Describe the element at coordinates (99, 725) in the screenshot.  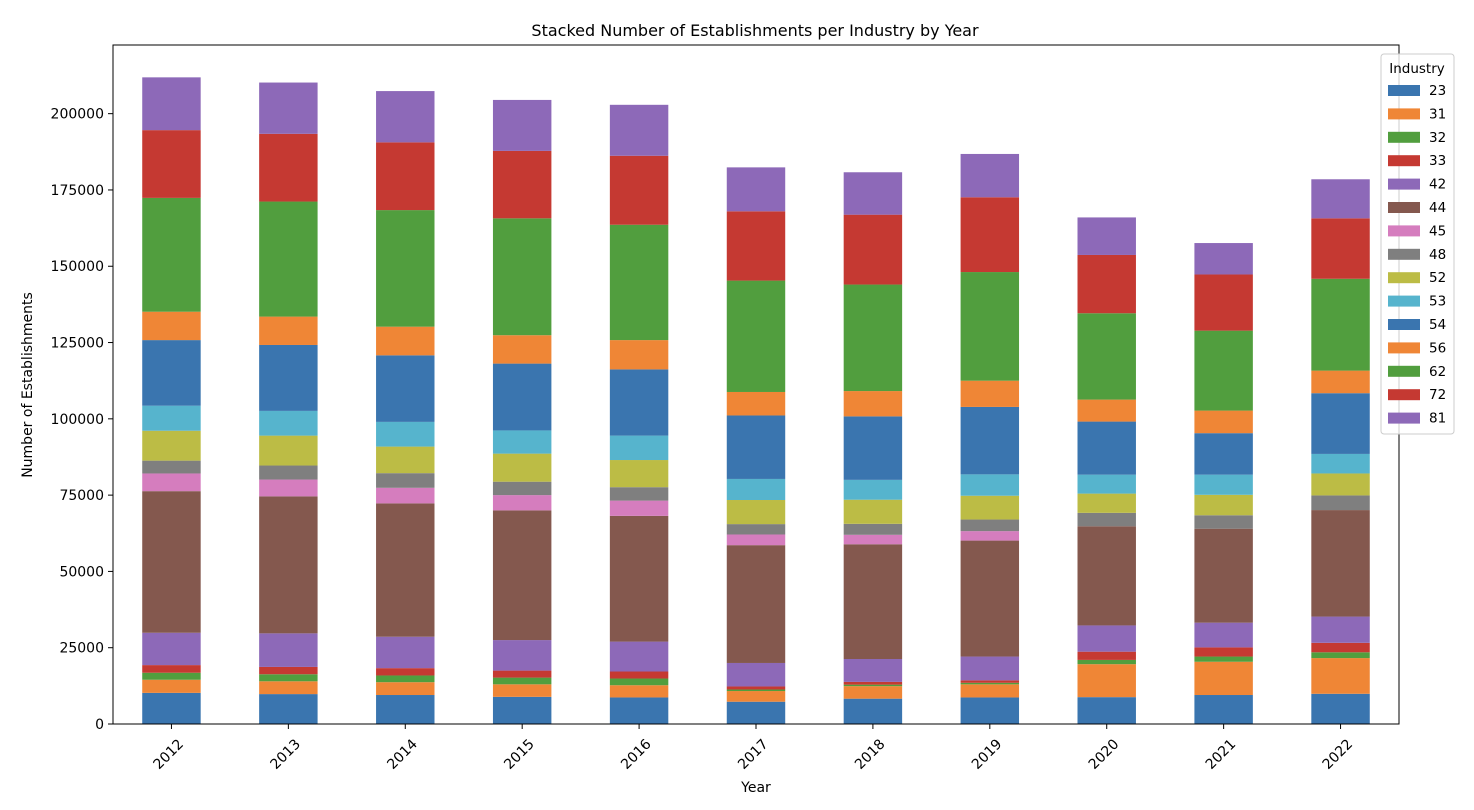
I see `y-tick-label: 0` at that location.